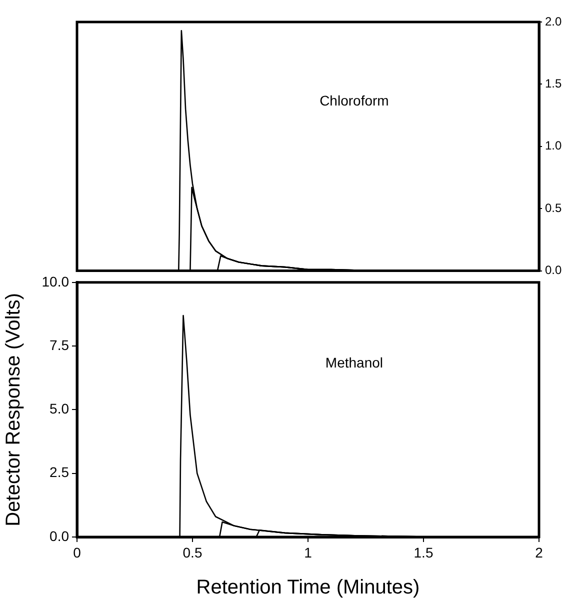 The width and height of the screenshot is (569, 602). What do you see at coordinates (553, 21) in the screenshot?
I see `y2-tick-label: 2.0` at bounding box center [553, 21].